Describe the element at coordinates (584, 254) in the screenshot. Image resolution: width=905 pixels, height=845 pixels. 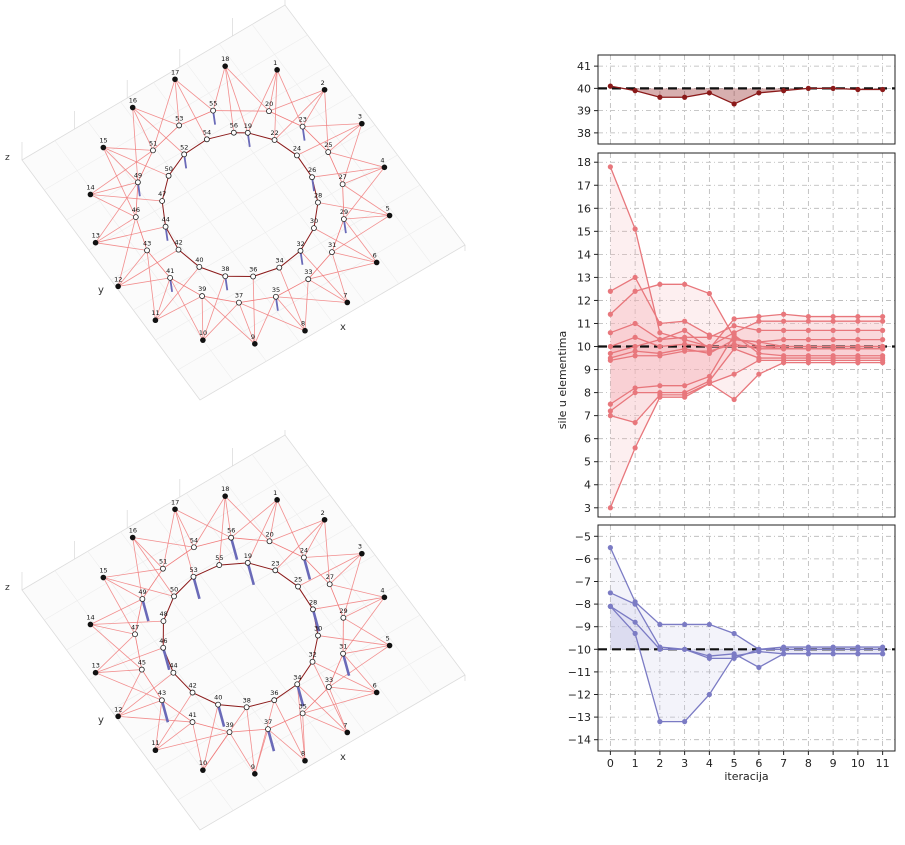
I see `y-tick-label: 14` at that location.